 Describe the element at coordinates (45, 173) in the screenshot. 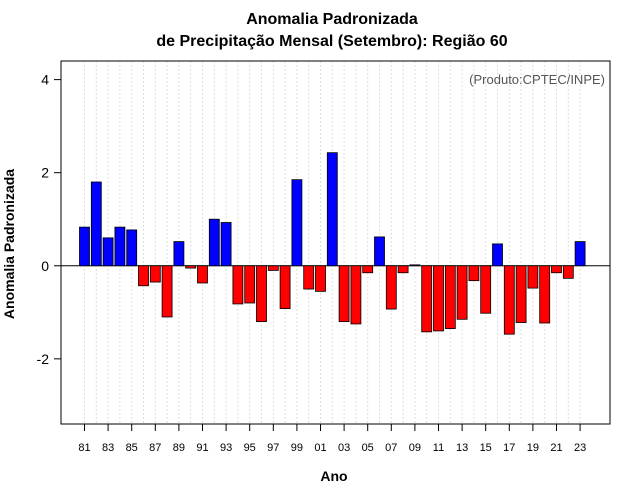

I see `y-tick-label: 2` at that location.